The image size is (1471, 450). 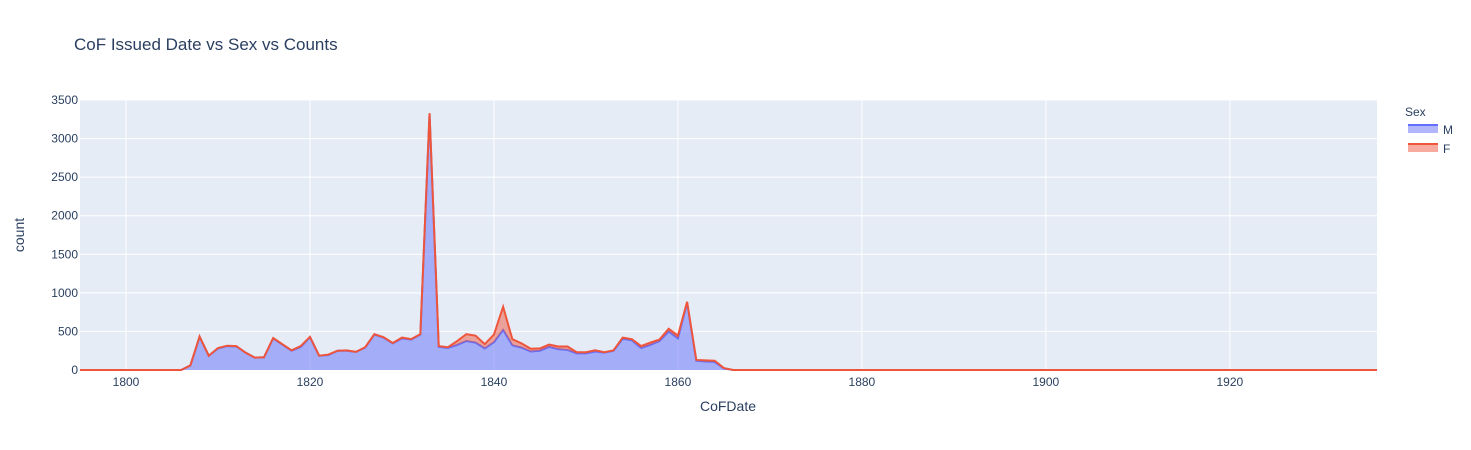 I want to click on legend-label-m: M, so click(x=1448, y=130).